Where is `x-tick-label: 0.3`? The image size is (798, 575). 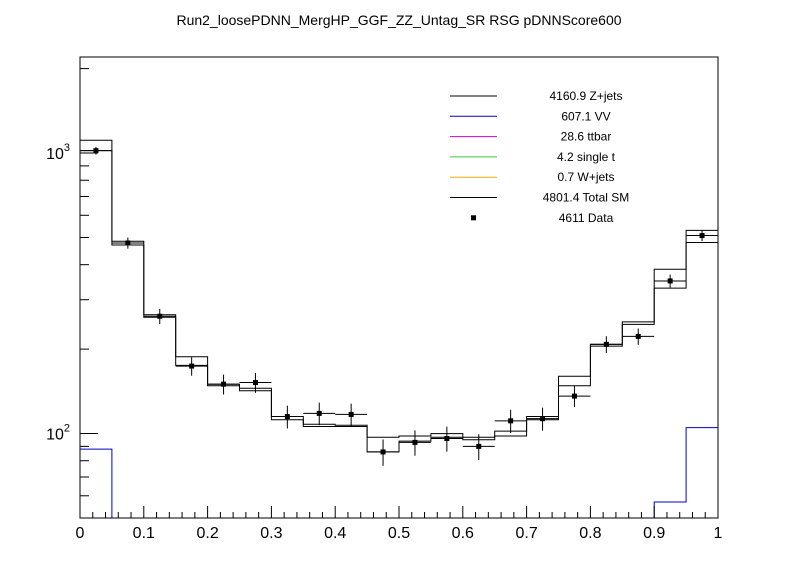 x-tick-label: 0.3 is located at coordinates (271, 533).